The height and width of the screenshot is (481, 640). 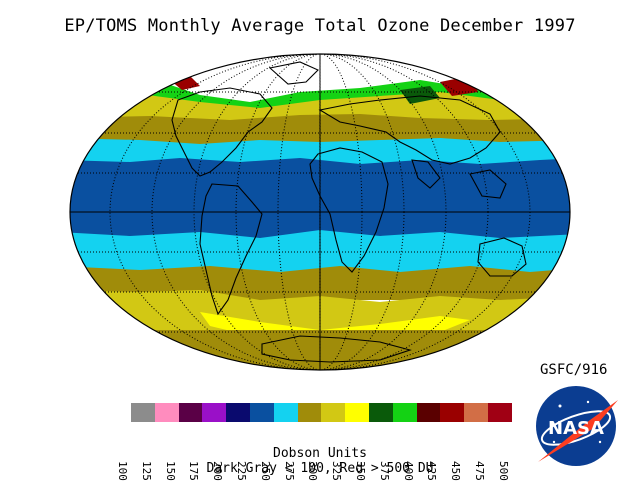 I want to click on logo-text: NASA, so click(x=576, y=428).